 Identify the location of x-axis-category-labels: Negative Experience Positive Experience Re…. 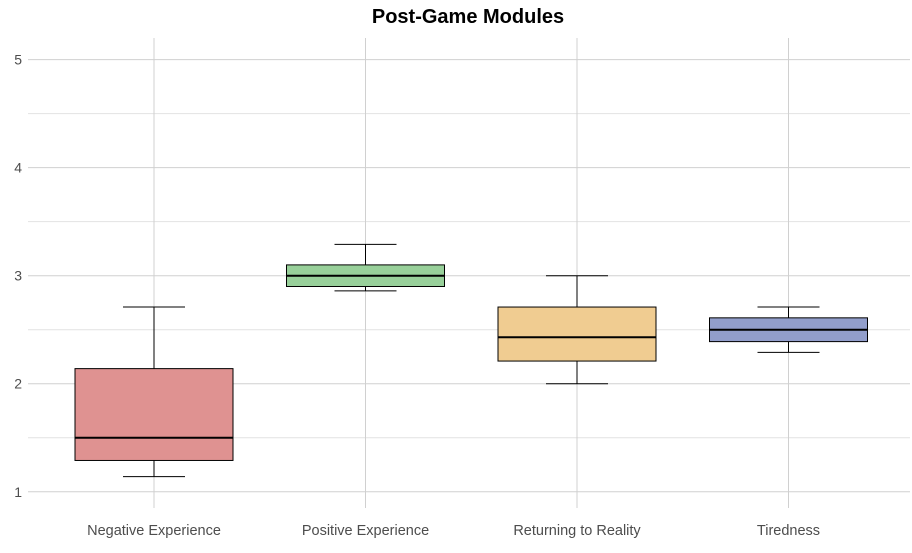
(453, 531).